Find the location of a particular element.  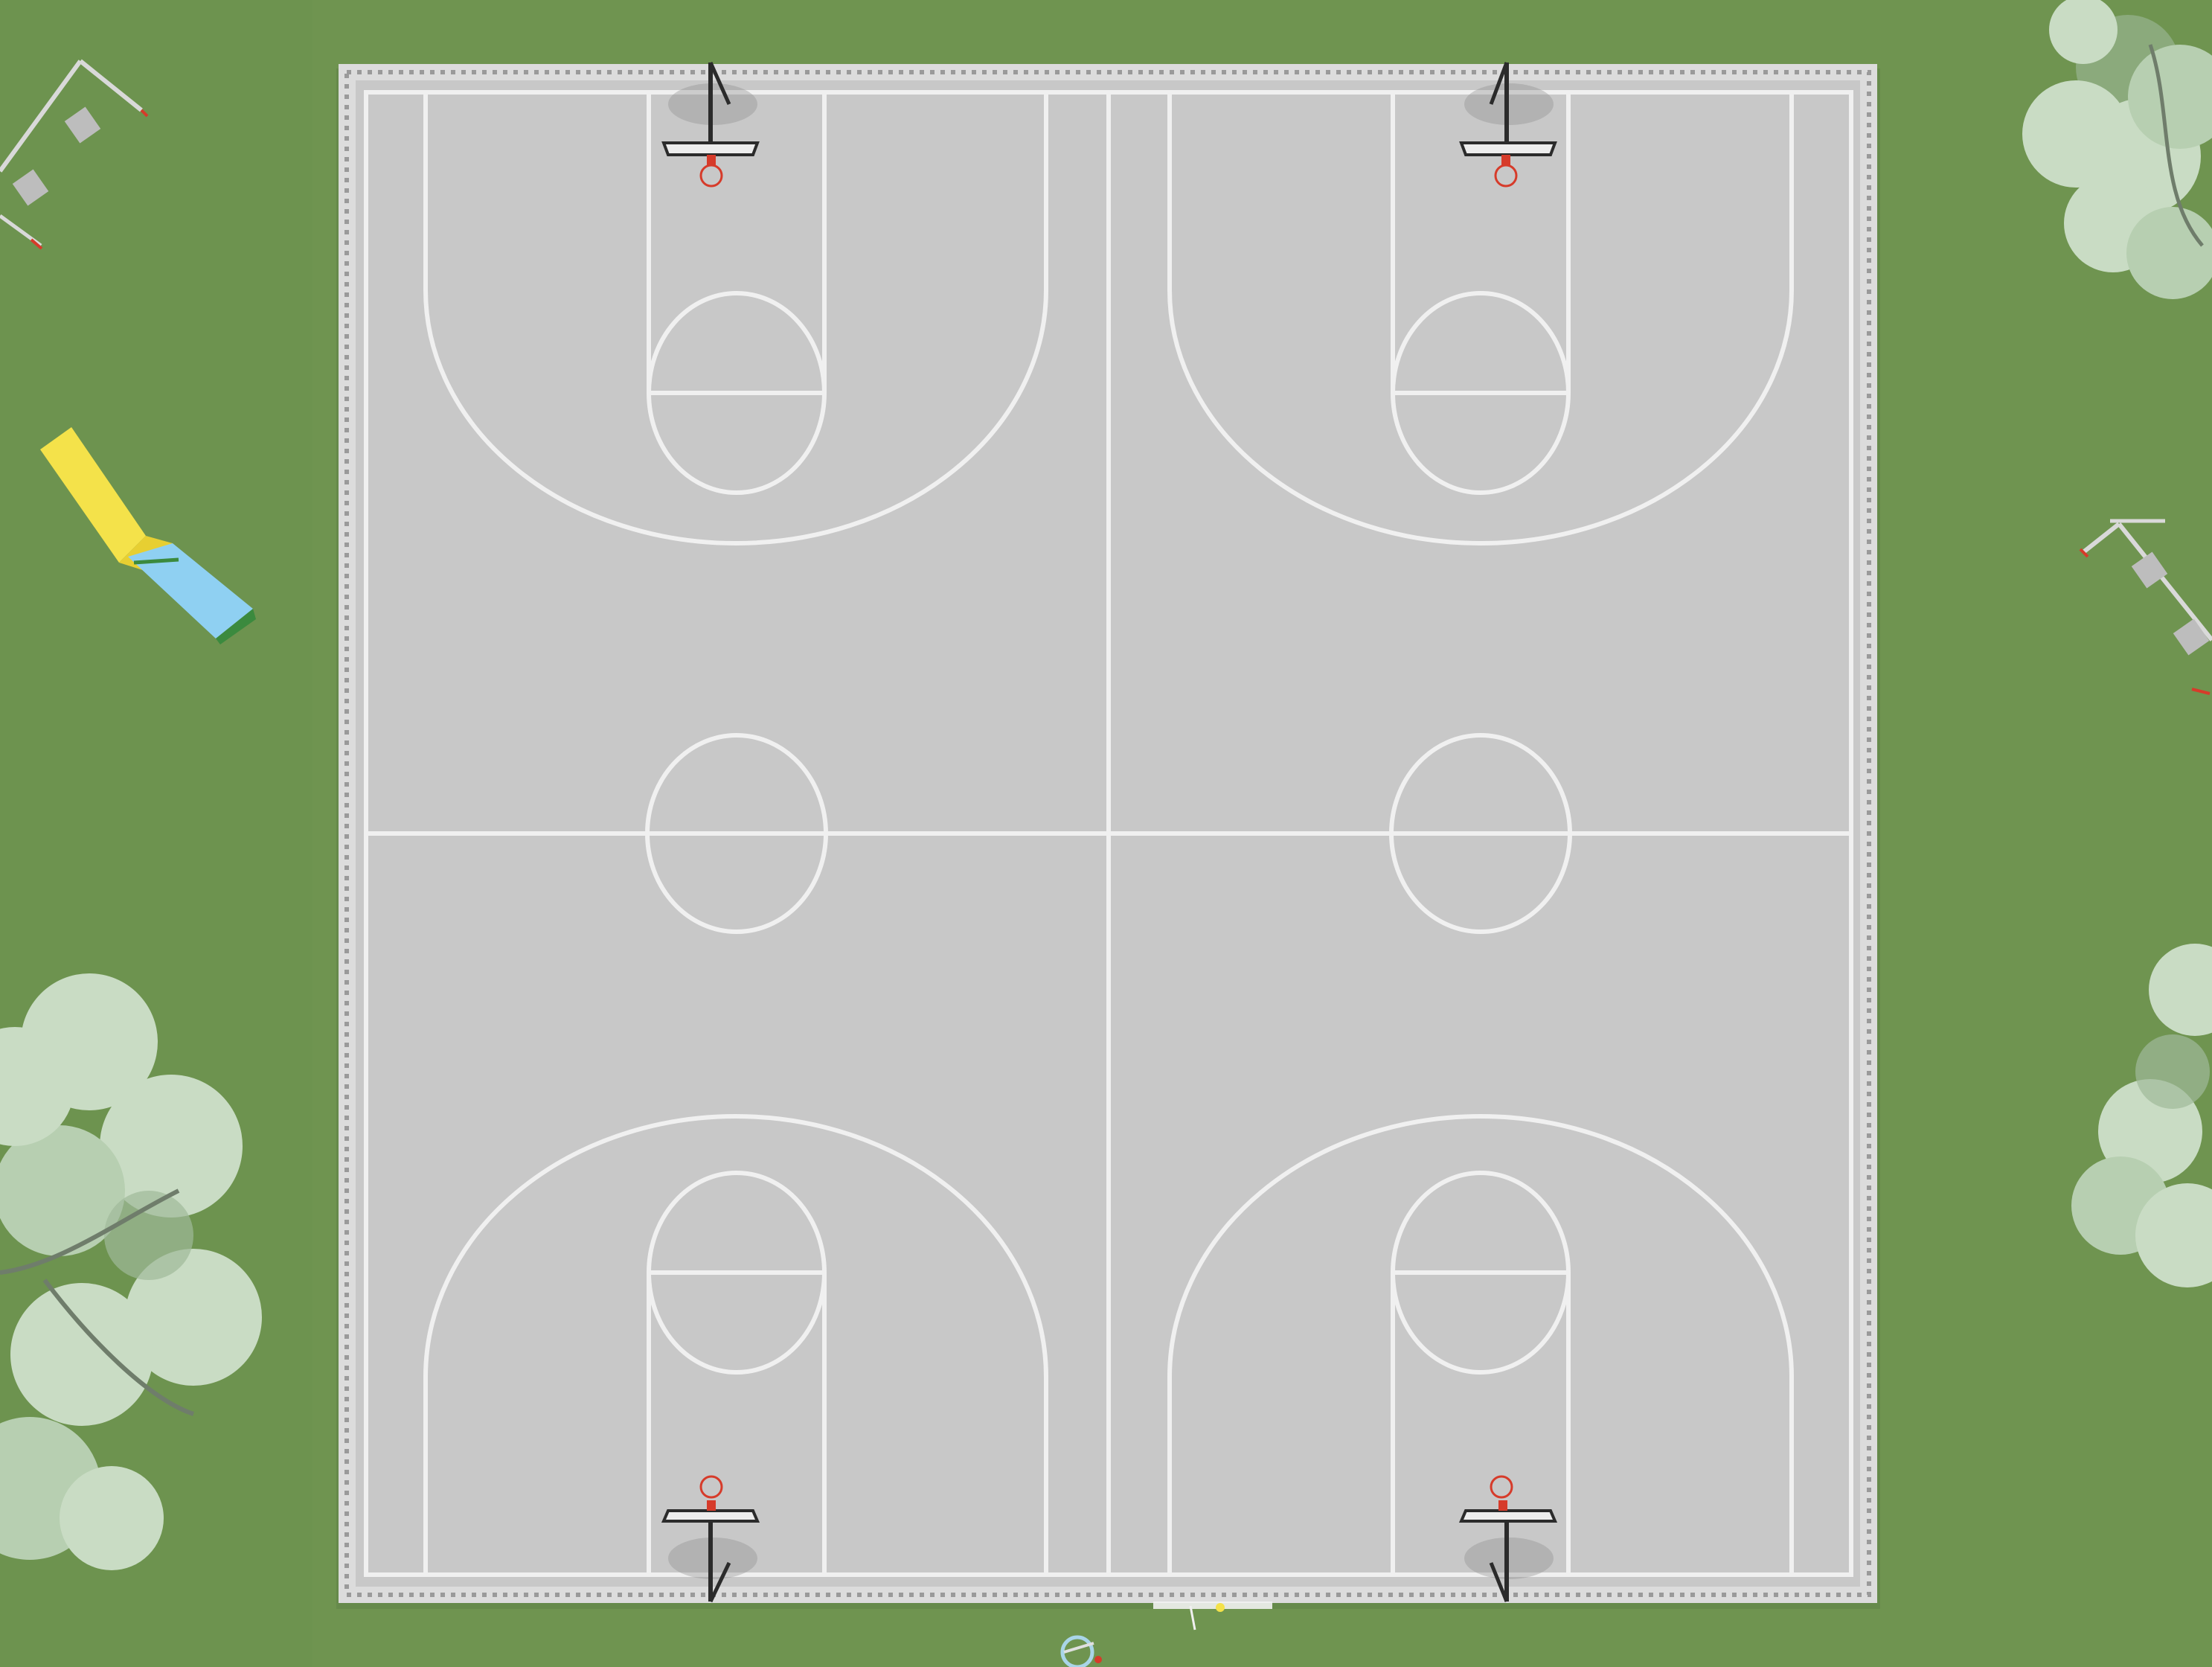

top-right-key is located at coordinates (1480, 318).